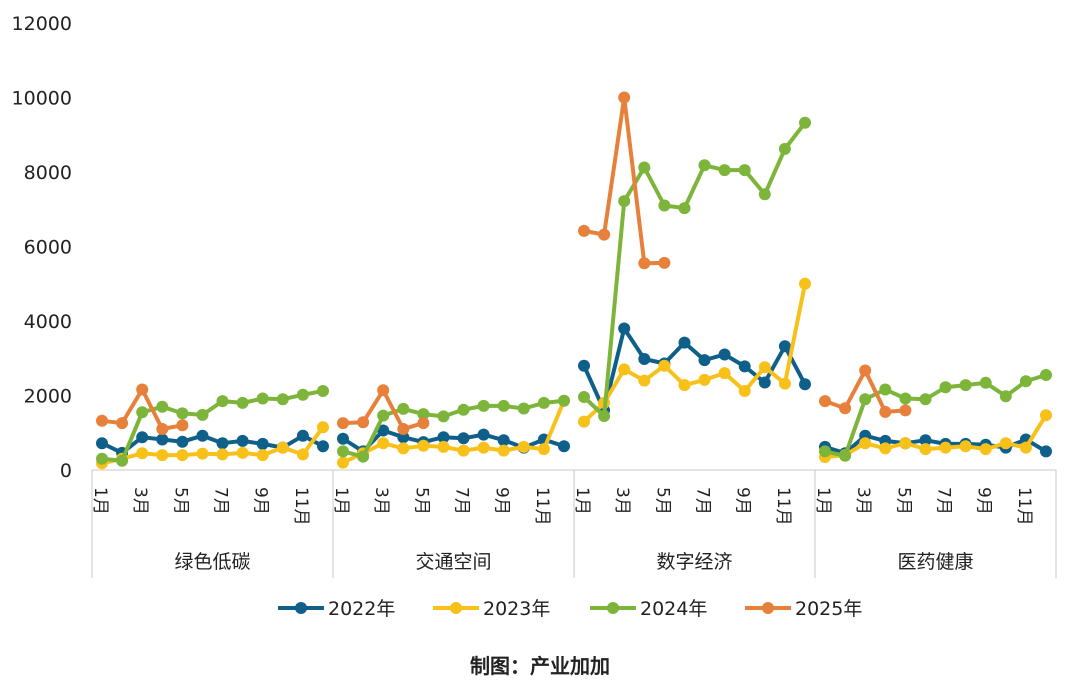 Image resolution: width=1080 pixels, height=697 pixels. Describe the element at coordinates (66, 471) in the screenshot. I see `y-tick-label: 0` at that location.